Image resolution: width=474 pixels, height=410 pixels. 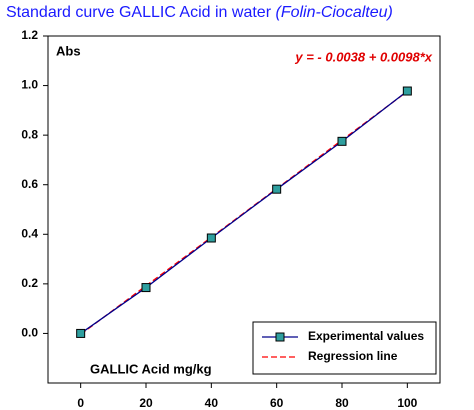 I want to click on equation: y = - 0.0038 + 0.0098*x, so click(x=363, y=56).